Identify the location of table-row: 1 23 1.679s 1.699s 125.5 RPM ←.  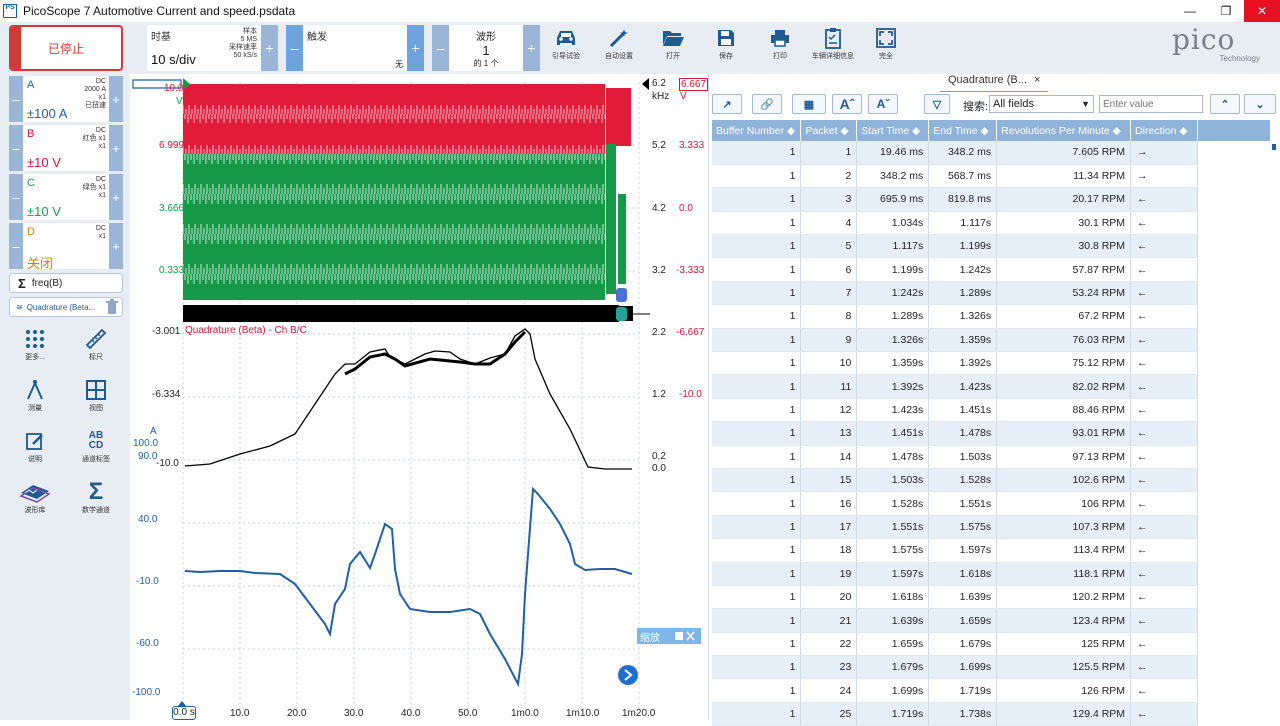
(955, 667).